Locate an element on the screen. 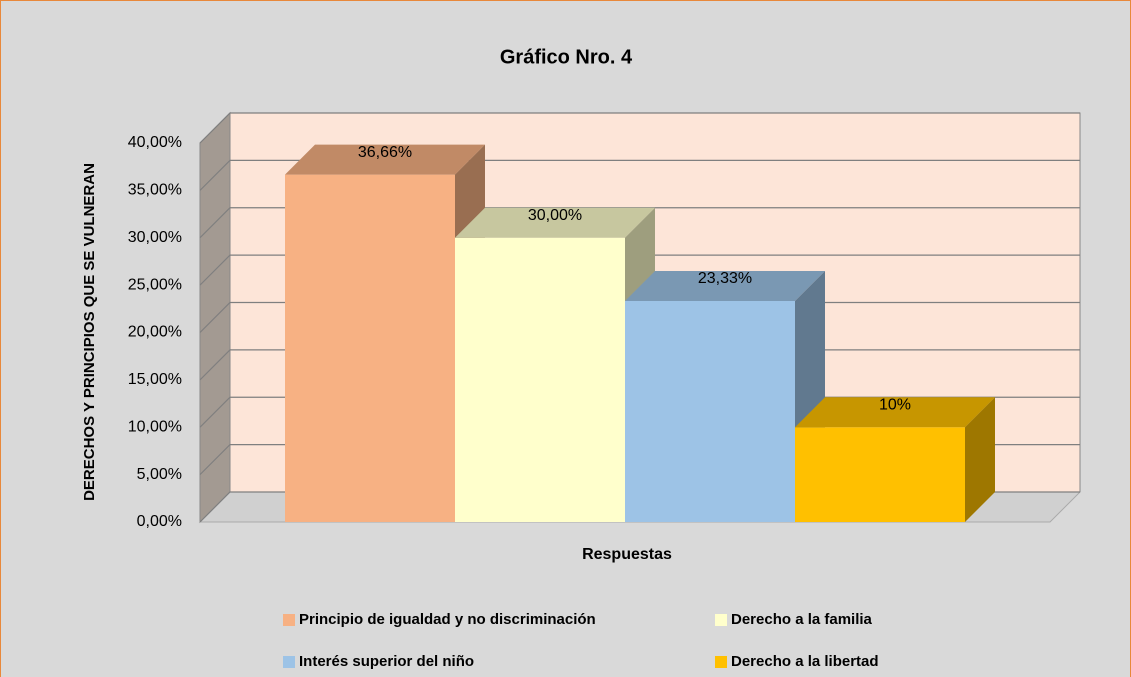  data-label: 10% is located at coordinates (895, 404).